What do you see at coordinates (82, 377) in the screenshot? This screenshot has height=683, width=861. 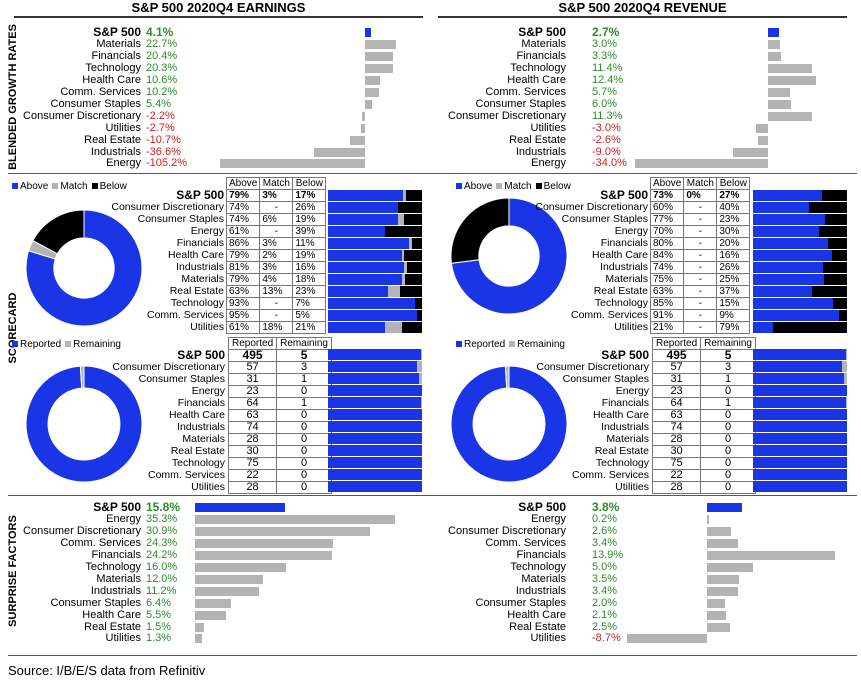 I see `earnings-reported-donut-slice-remaining` at bounding box center [82, 377].